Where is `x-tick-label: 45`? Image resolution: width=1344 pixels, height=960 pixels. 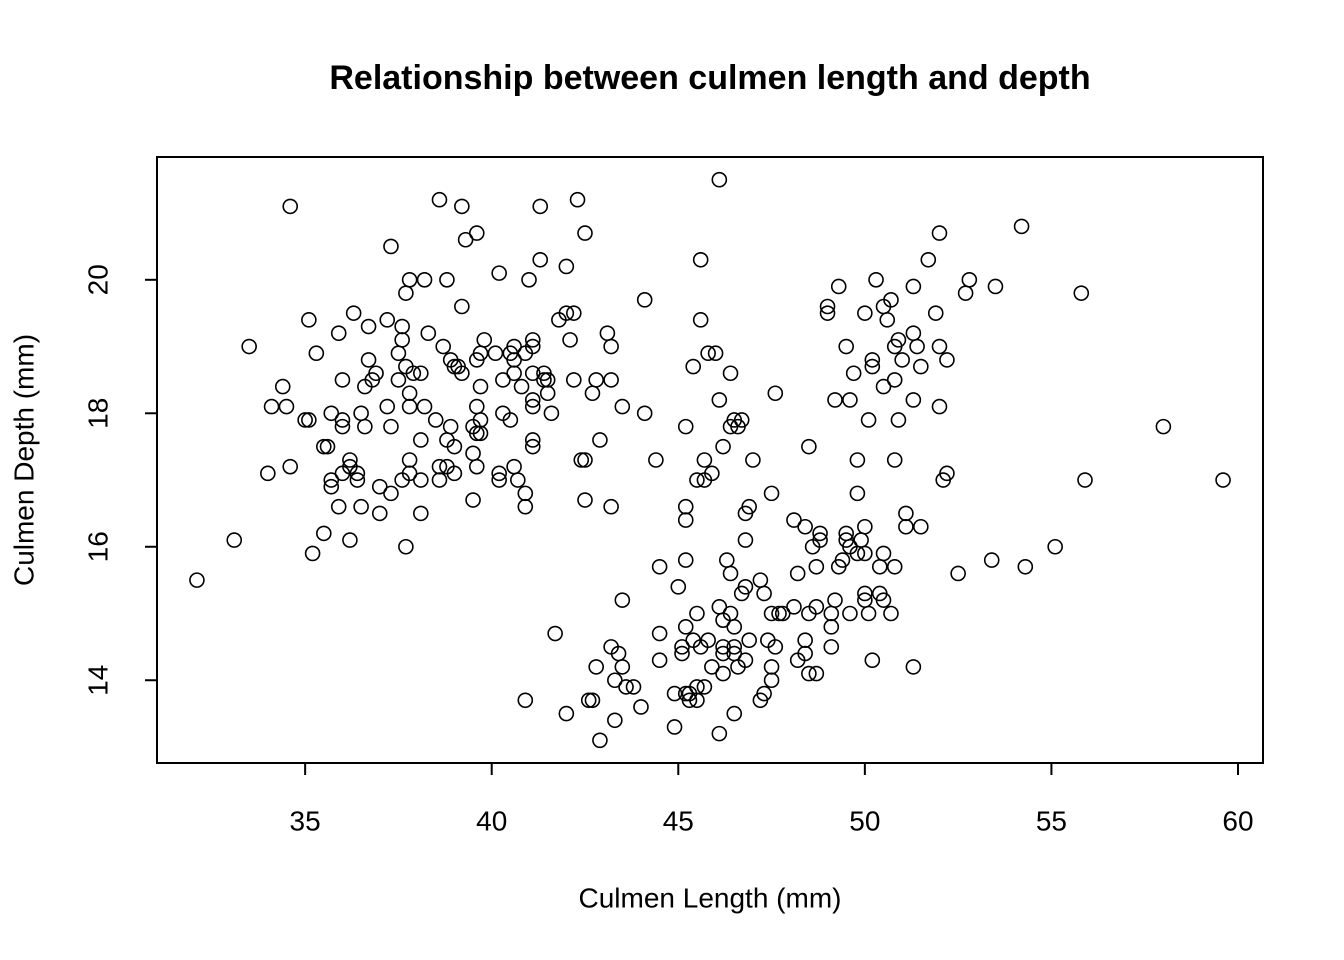
x-tick-label: 45 is located at coordinates (678, 820).